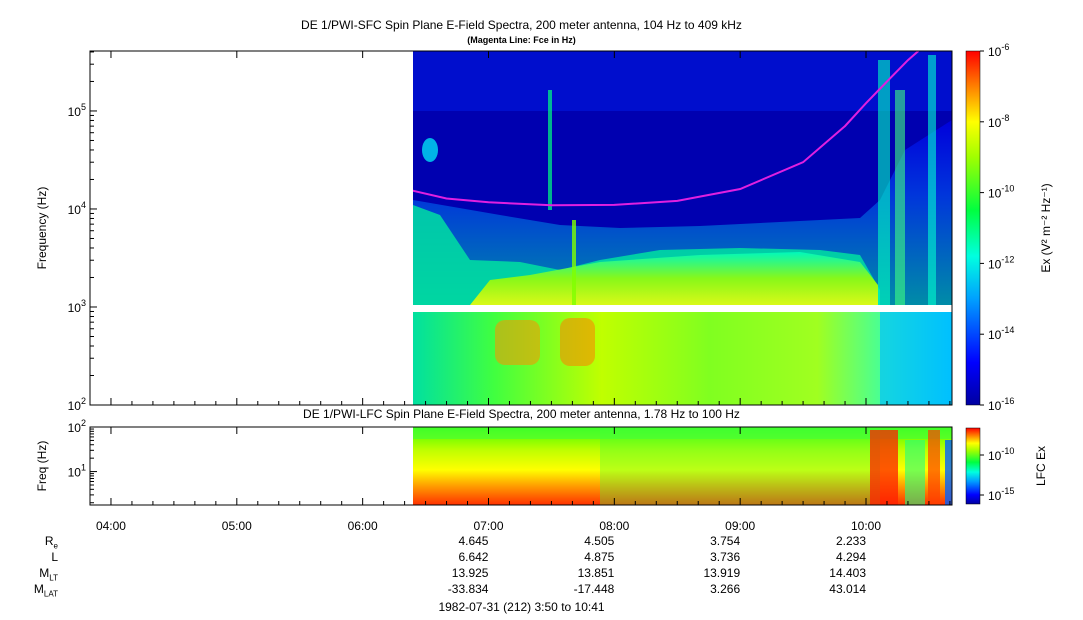 Image resolution: width=1083 pixels, height=620 pixels. Describe the element at coordinates (473, 541) in the screenshot. I see `ephemeris-value: 4.645` at that location.